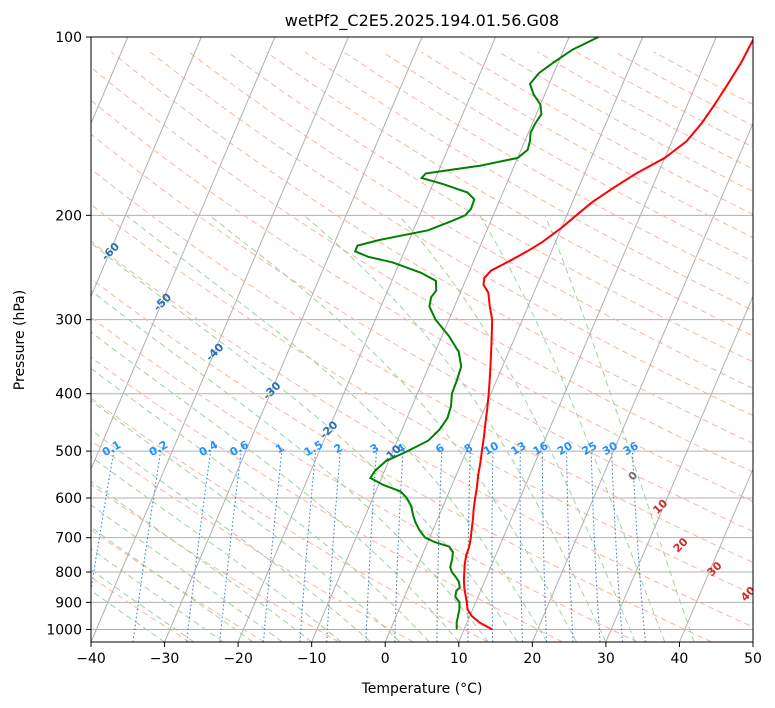 The image size is (775, 708). Describe the element at coordinates (68, 334) in the screenshot. I see `y-axis: 1000 900 800 700 600 500 400 300 200 100` at that location.